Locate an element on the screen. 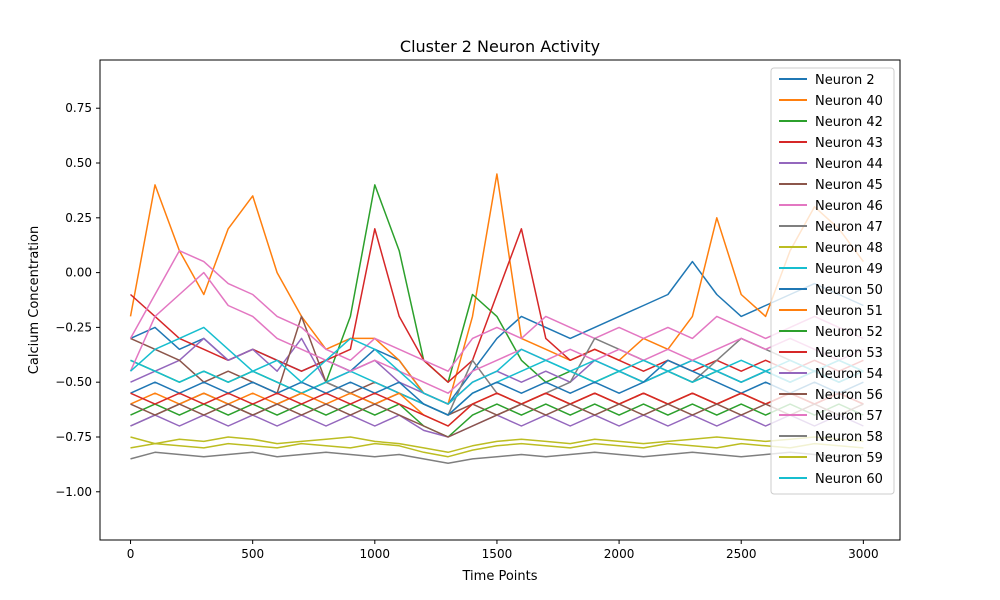 This screenshot has width=1000, height=600. legend-label: Neuron 51 is located at coordinates (849, 311).